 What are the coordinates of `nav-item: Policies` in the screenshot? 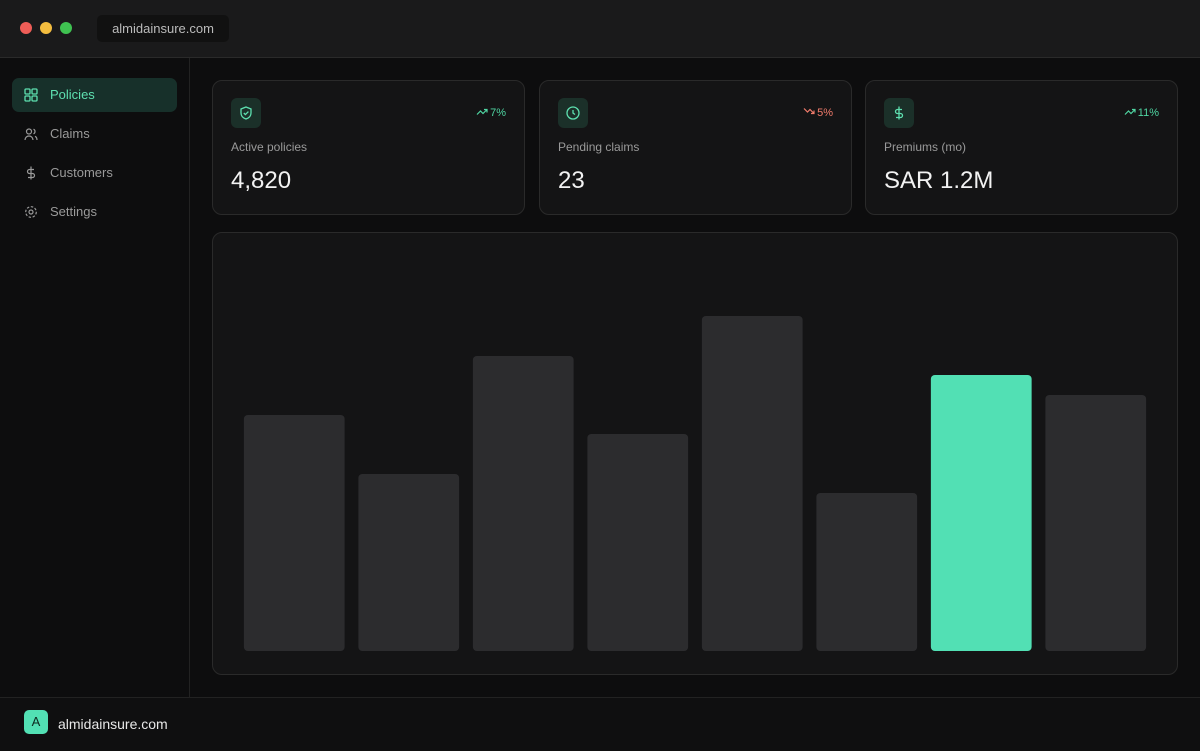 It's located at (94, 95).